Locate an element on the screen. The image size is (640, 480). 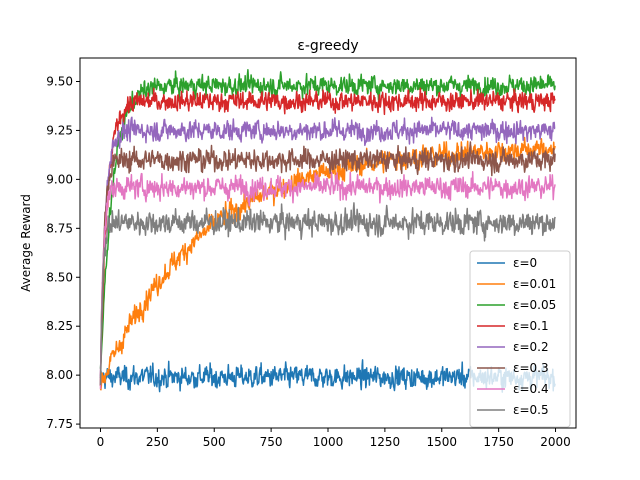
legend-label: ε=0.2 is located at coordinates (531, 347).